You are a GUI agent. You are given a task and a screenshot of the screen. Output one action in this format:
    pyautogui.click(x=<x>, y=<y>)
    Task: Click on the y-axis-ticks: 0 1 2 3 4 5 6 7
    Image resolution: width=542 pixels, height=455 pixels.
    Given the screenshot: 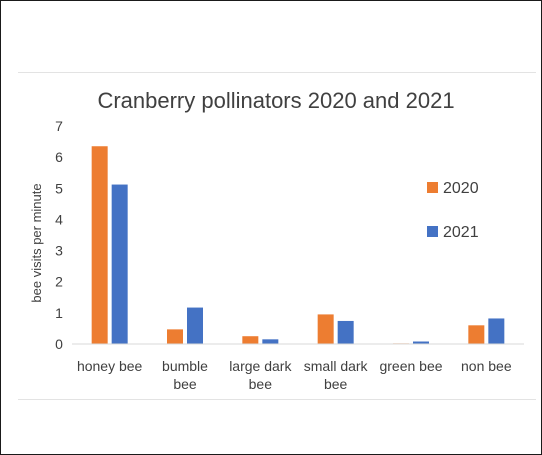 What is the action you would take?
    pyautogui.click(x=59, y=235)
    